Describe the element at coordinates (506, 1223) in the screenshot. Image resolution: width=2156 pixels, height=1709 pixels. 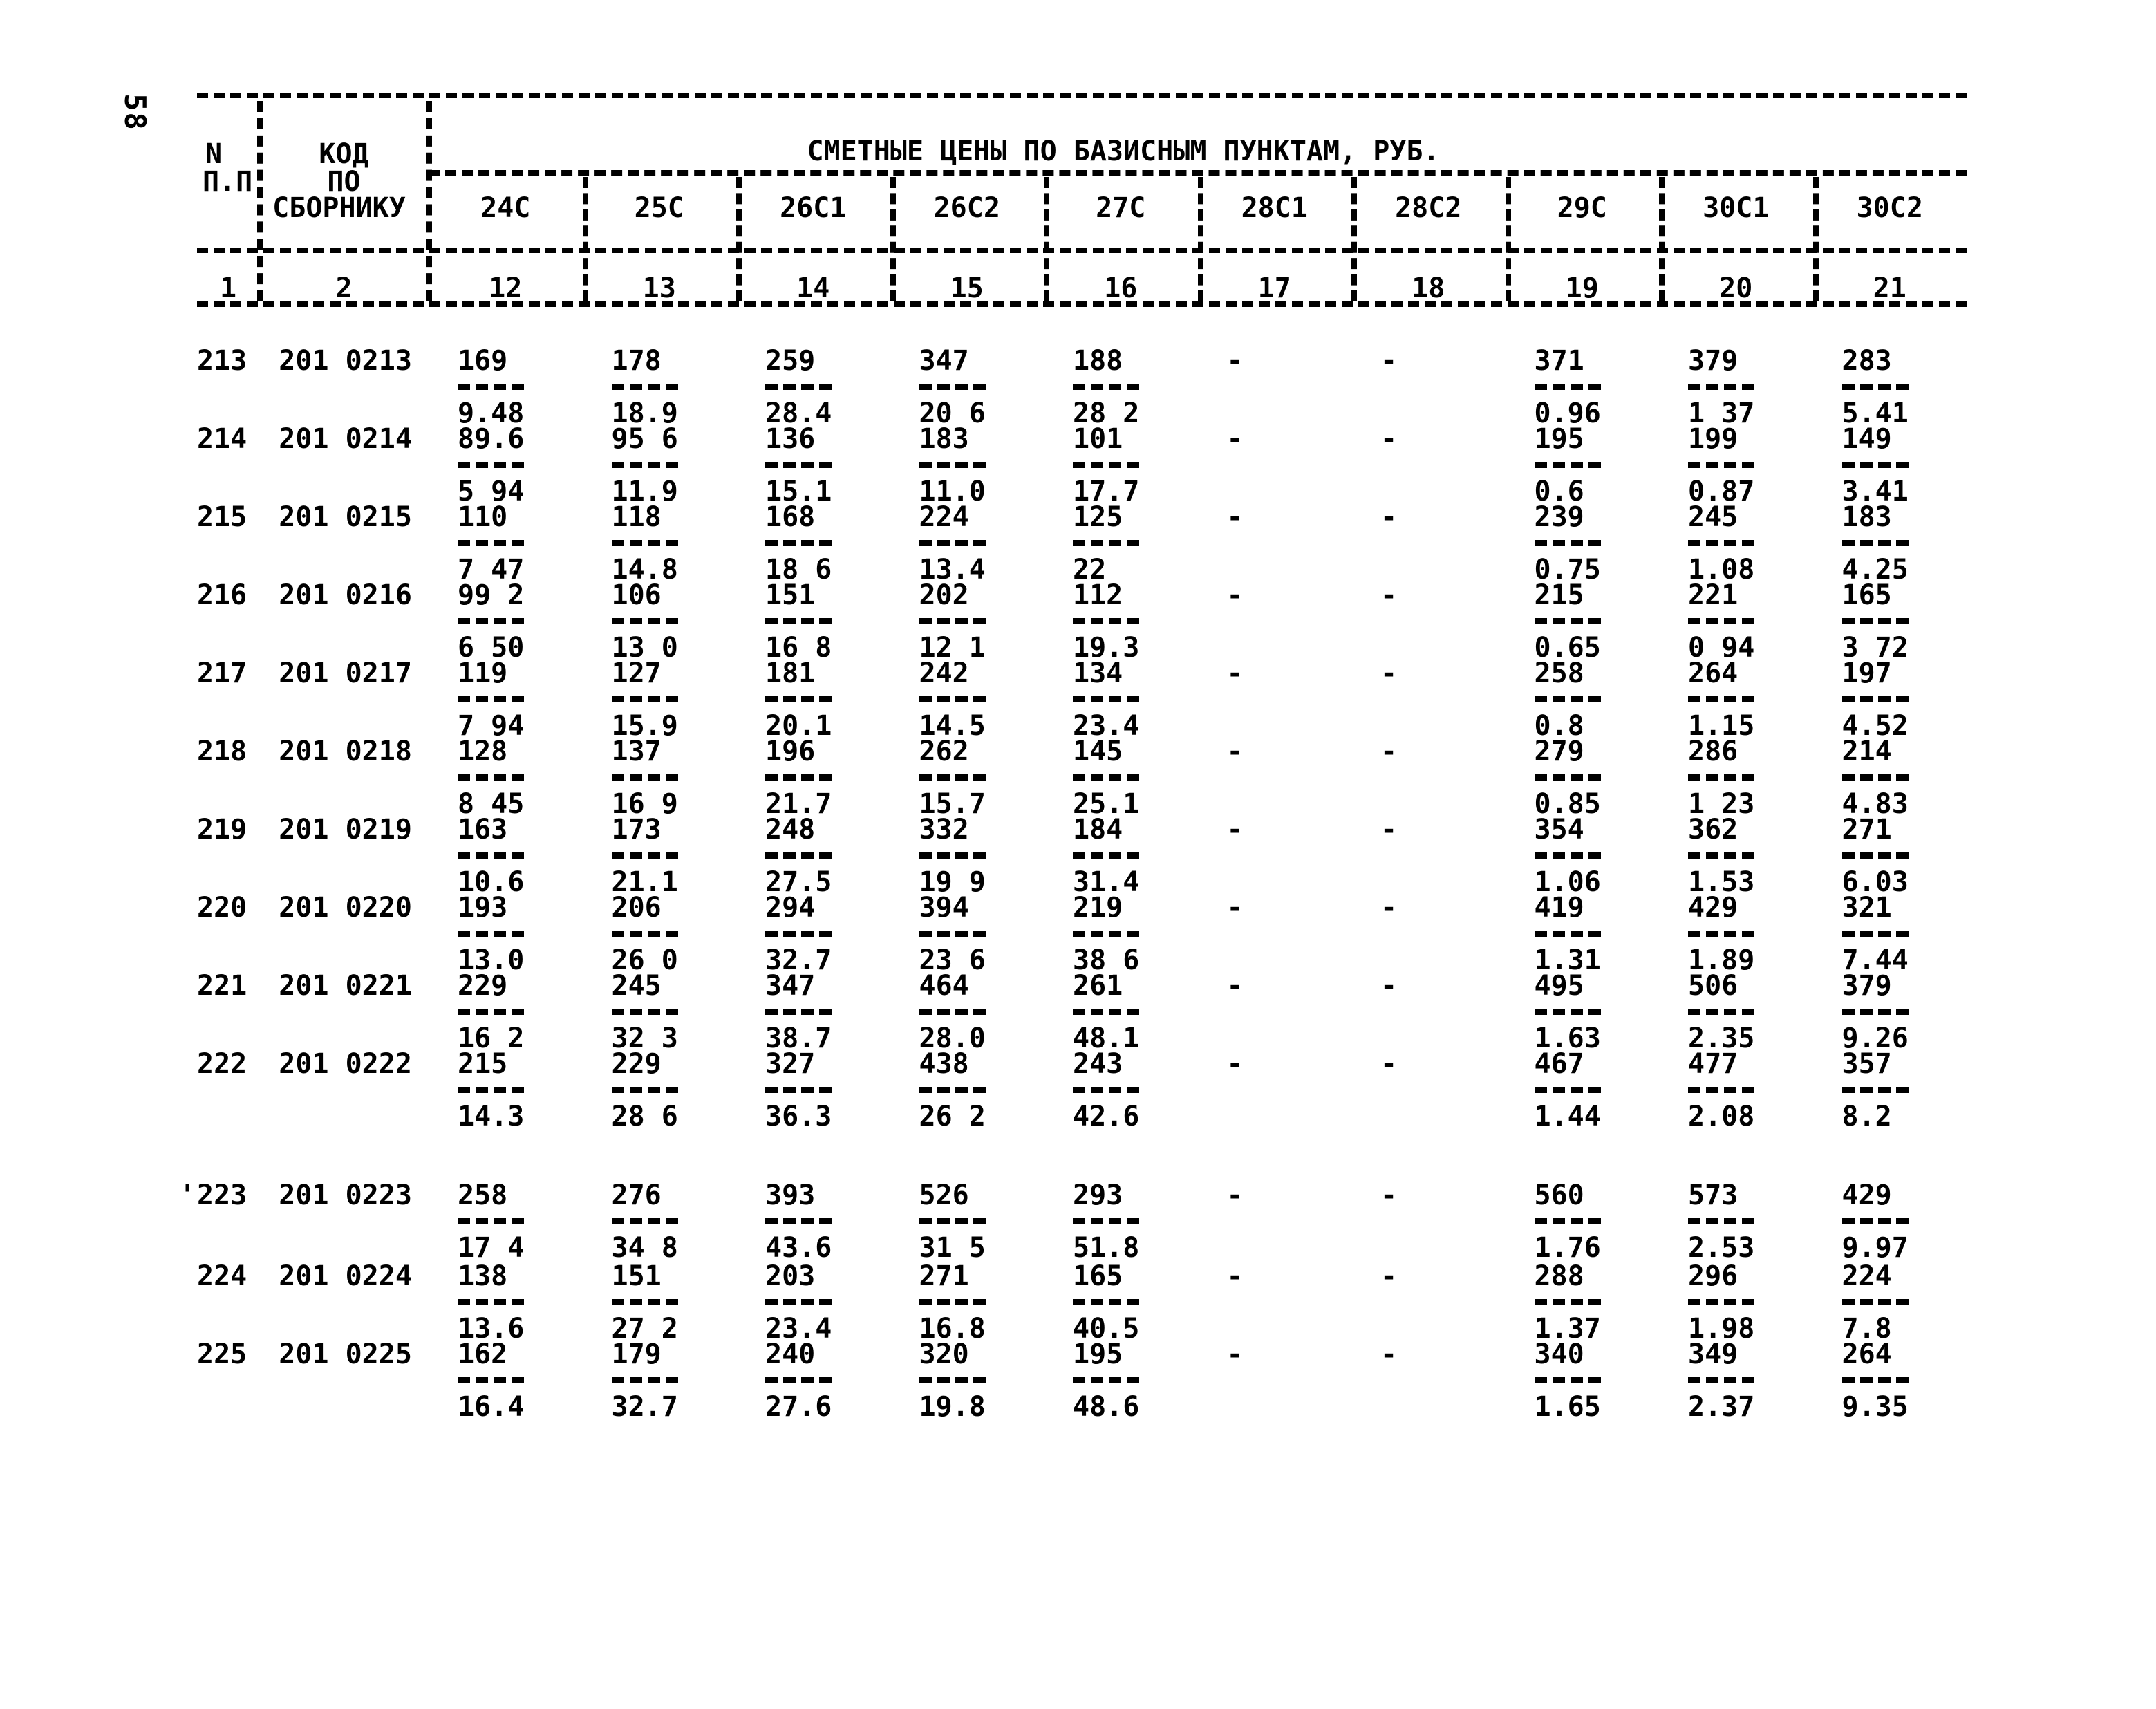
I see `price-cell: 258 17 4` at that location.